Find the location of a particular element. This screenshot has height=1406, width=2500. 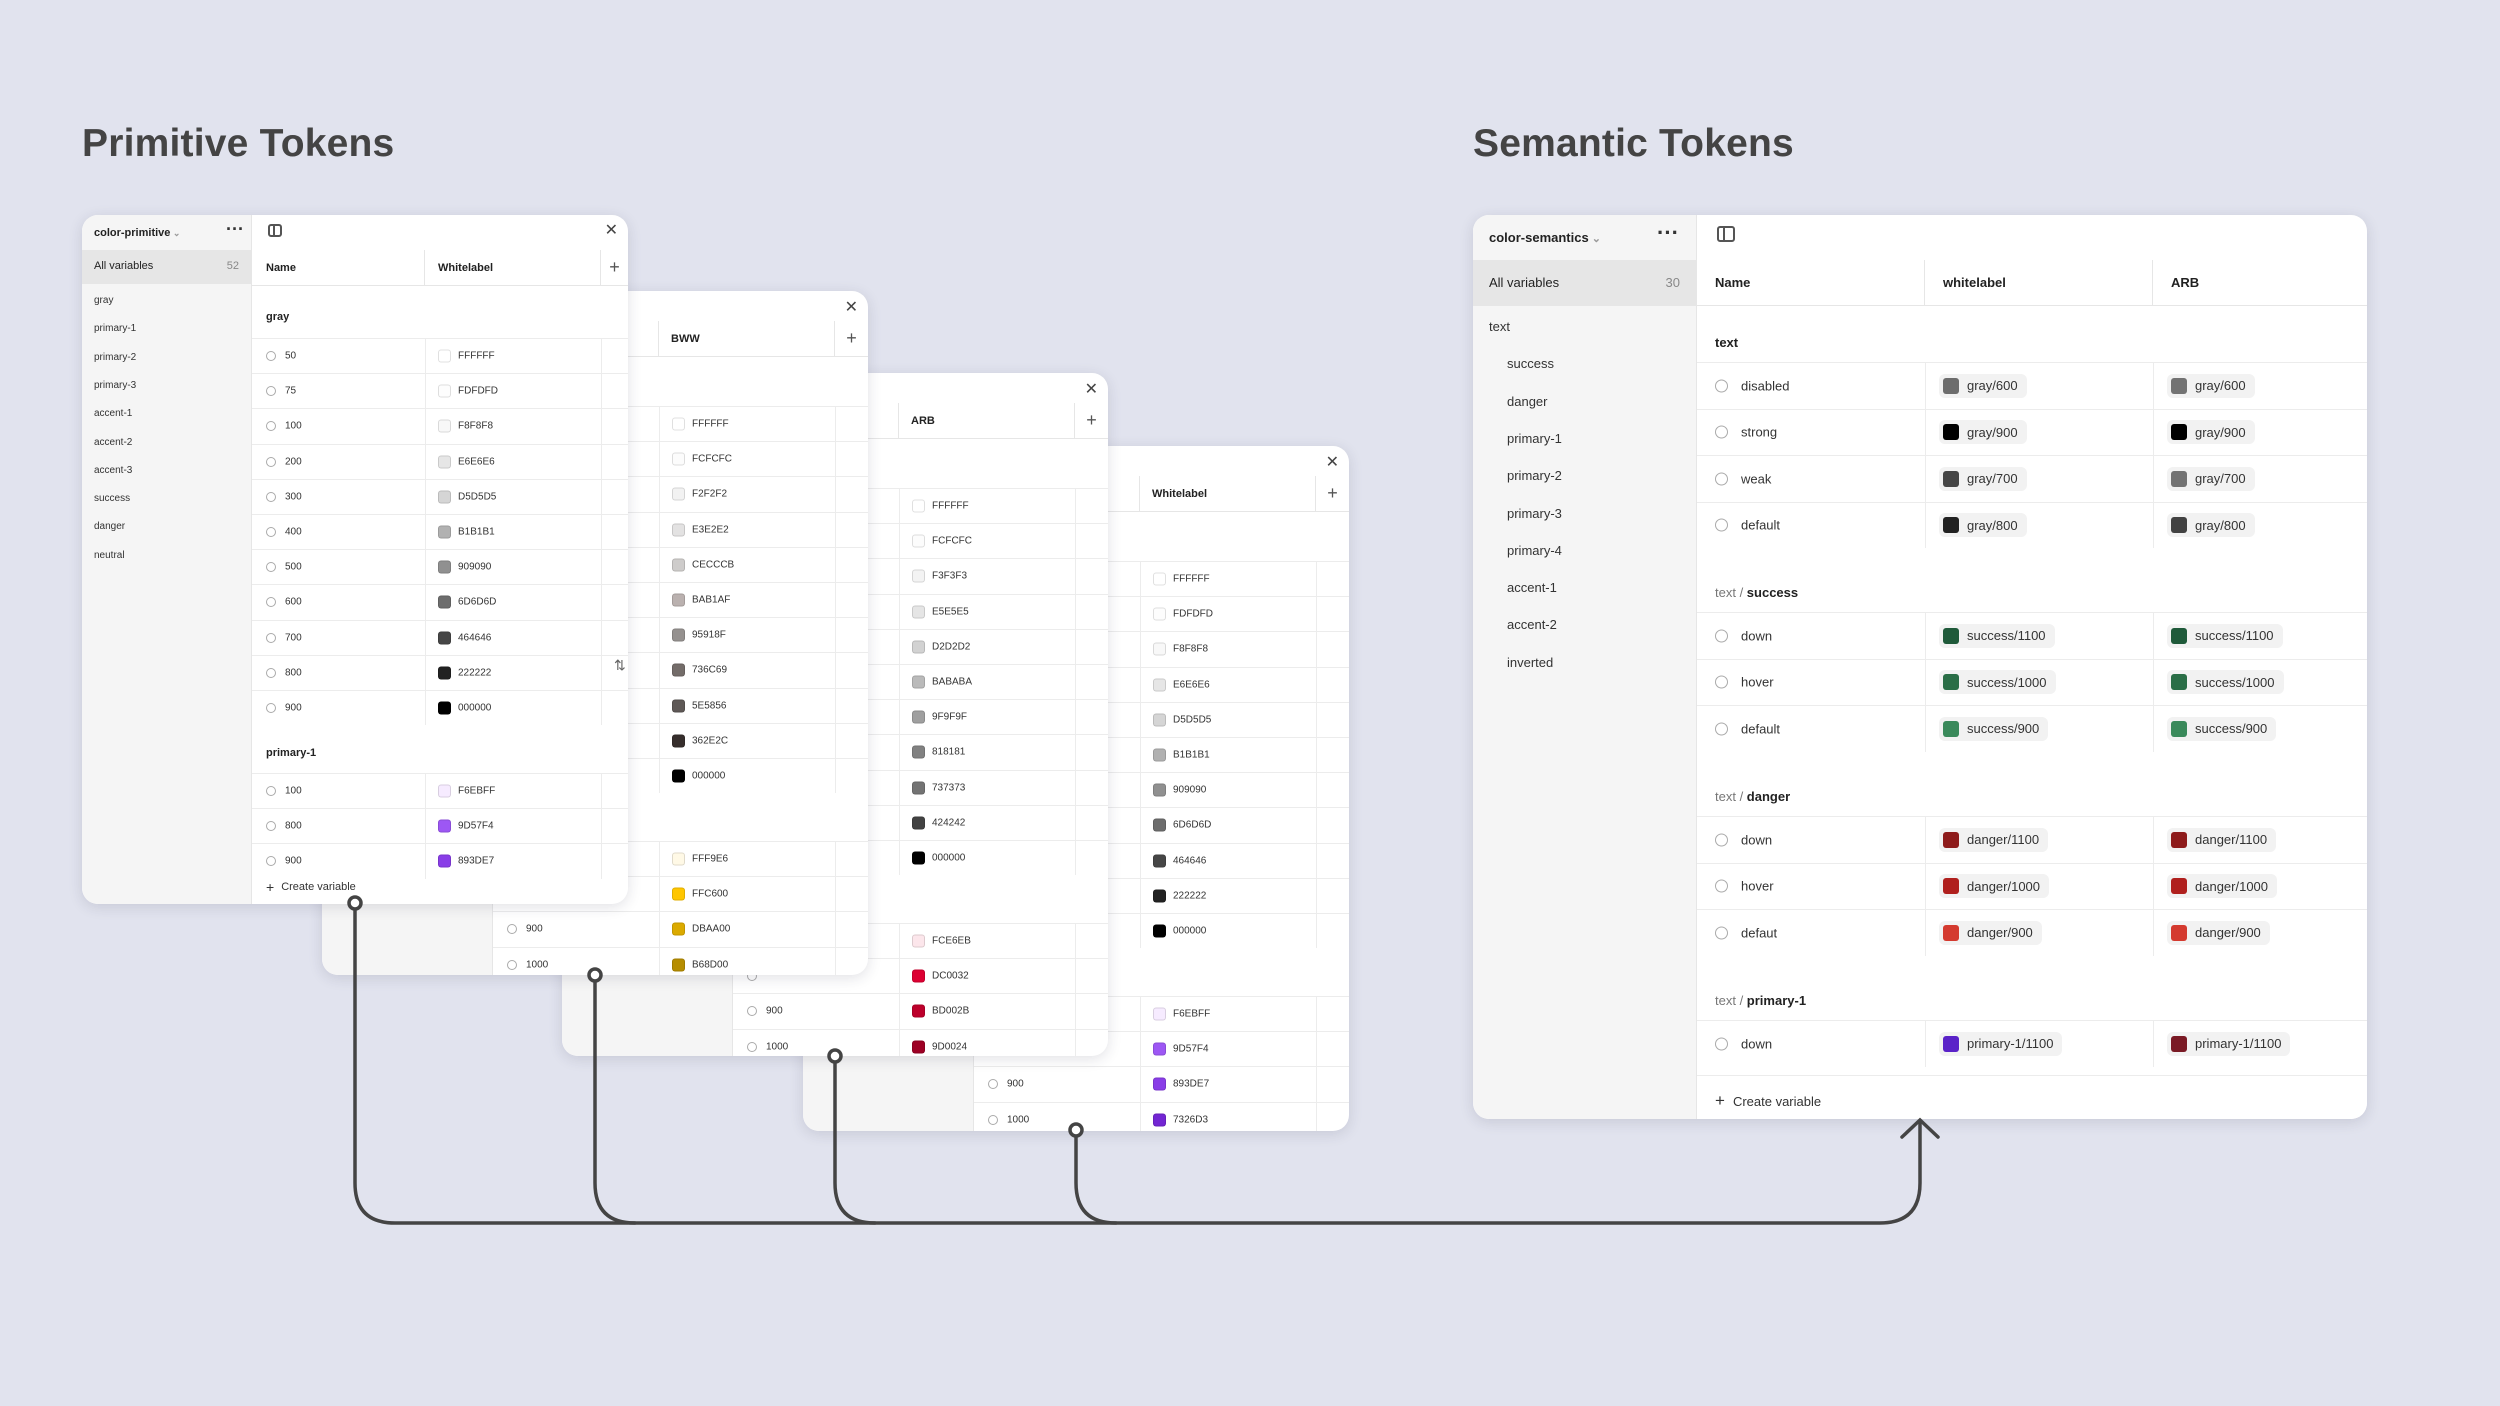

more-icon: ··· is located at coordinates (1668, 232).